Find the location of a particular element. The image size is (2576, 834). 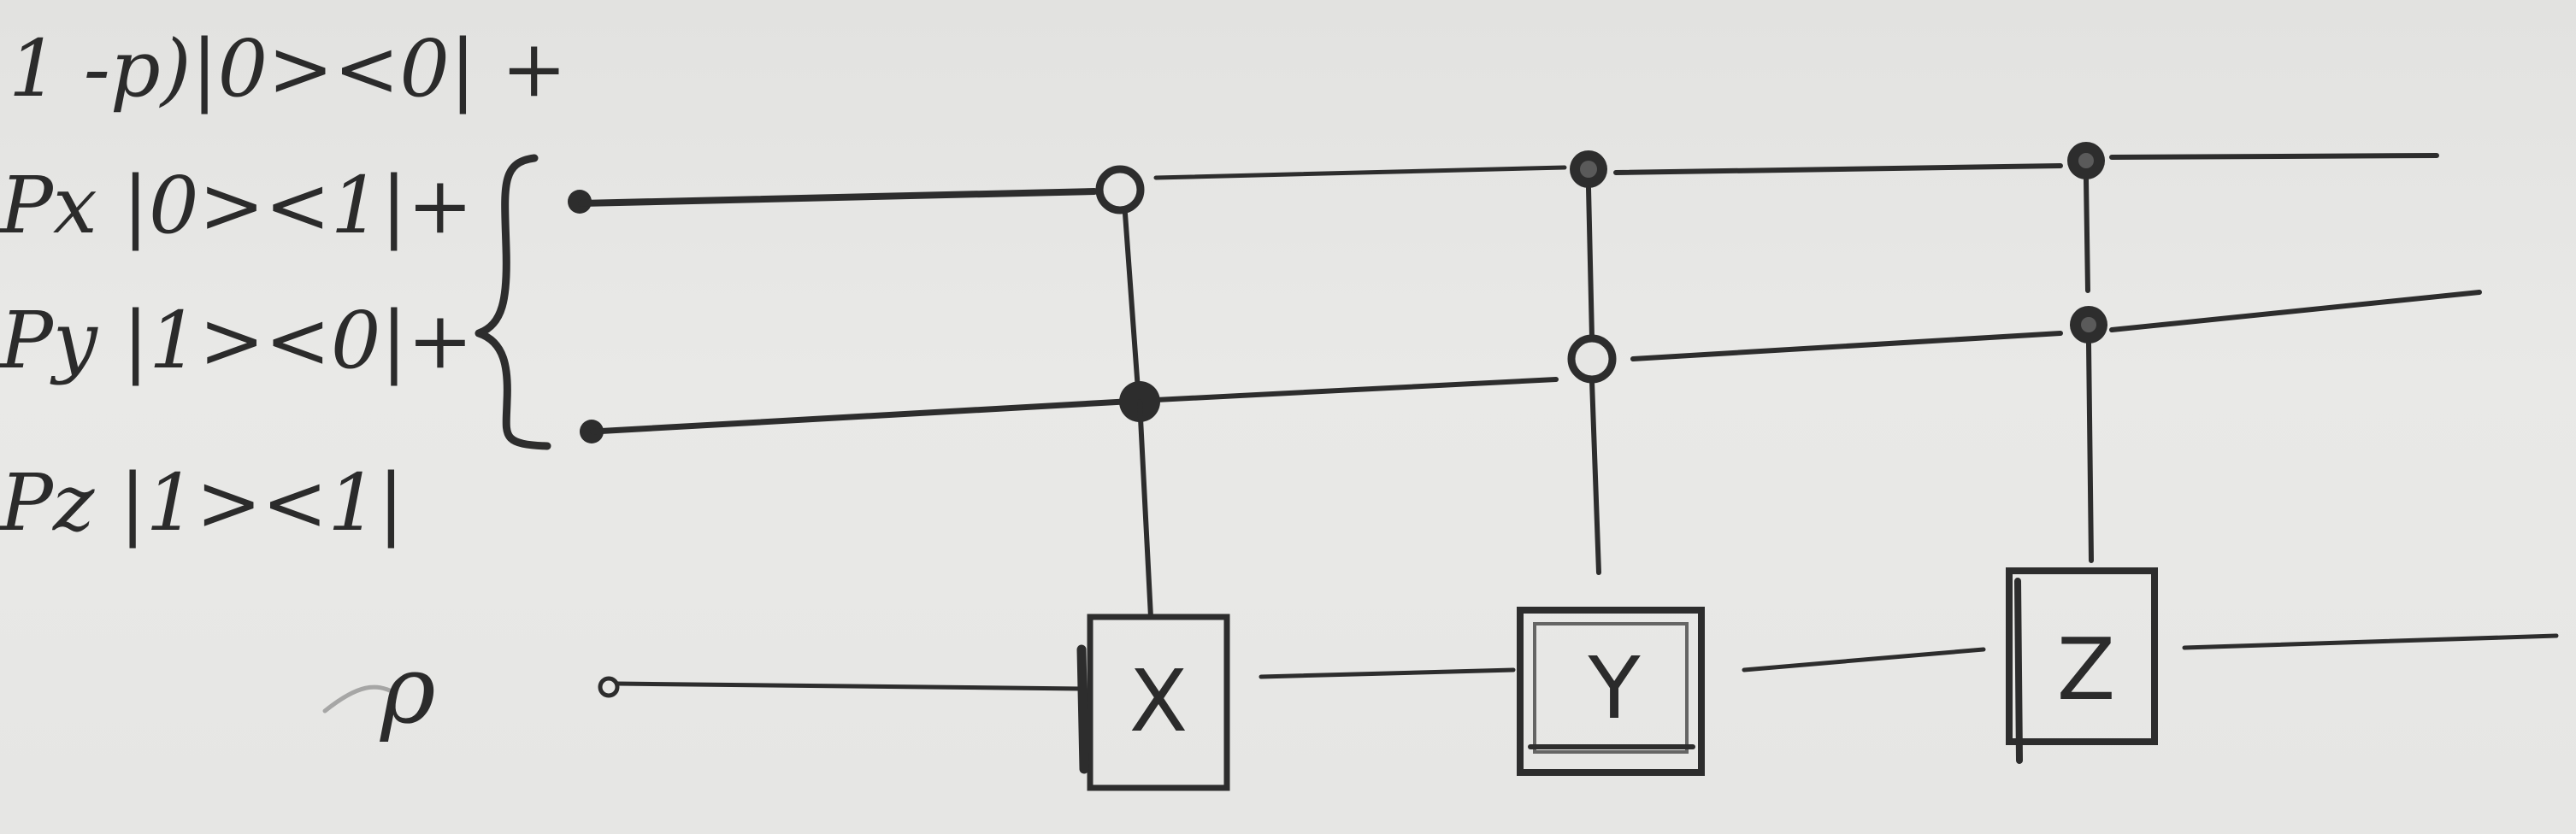

kraus-term-4: Pz |1><1| is located at coordinates (202, 503).